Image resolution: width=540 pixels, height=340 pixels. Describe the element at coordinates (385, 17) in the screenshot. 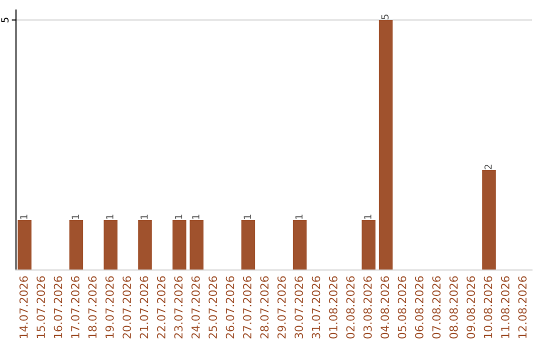

I see `data-label: 5` at that location.